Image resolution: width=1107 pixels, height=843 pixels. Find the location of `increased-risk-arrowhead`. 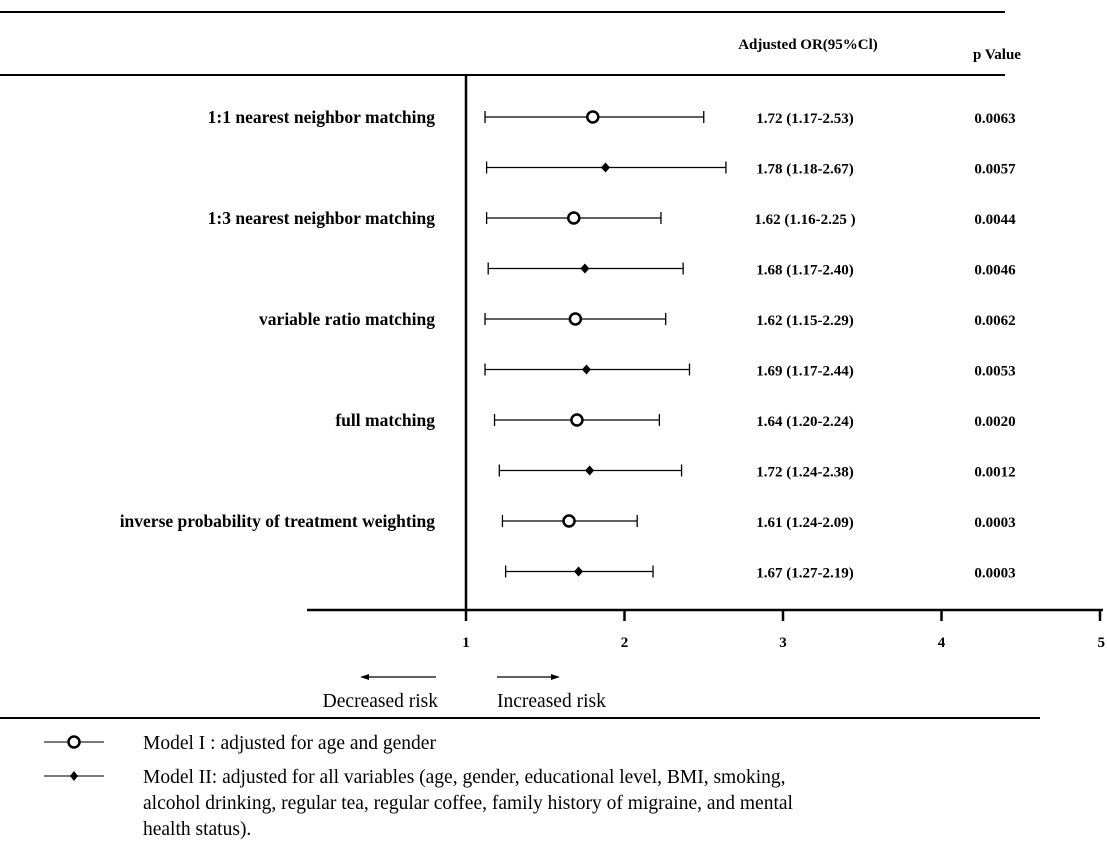

increased-risk-arrowhead is located at coordinates (555, 677).